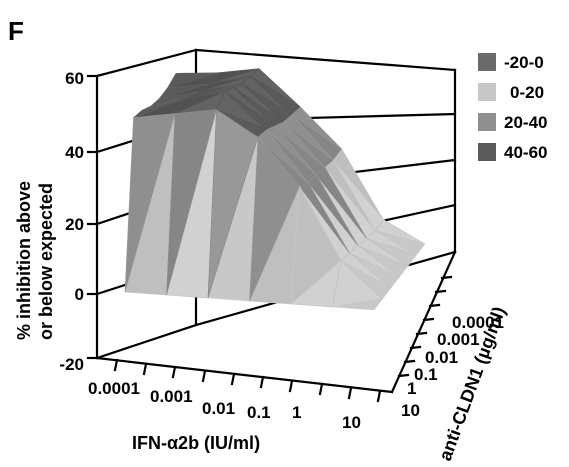  What do you see at coordinates (351, 422) in the screenshot?
I see `x-tick-label: 10` at bounding box center [351, 422].